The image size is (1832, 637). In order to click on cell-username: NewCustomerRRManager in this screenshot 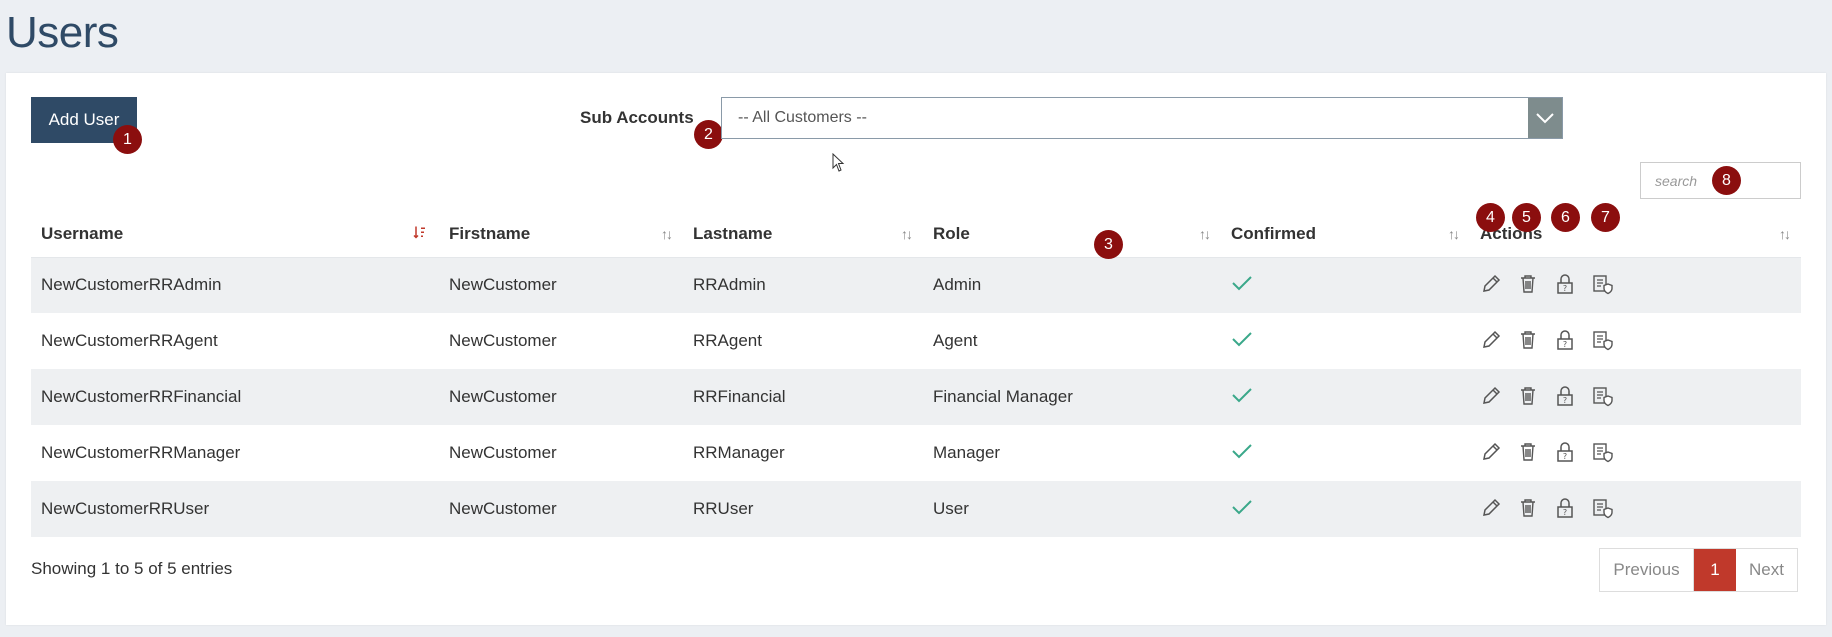, I will do `click(141, 452)`.